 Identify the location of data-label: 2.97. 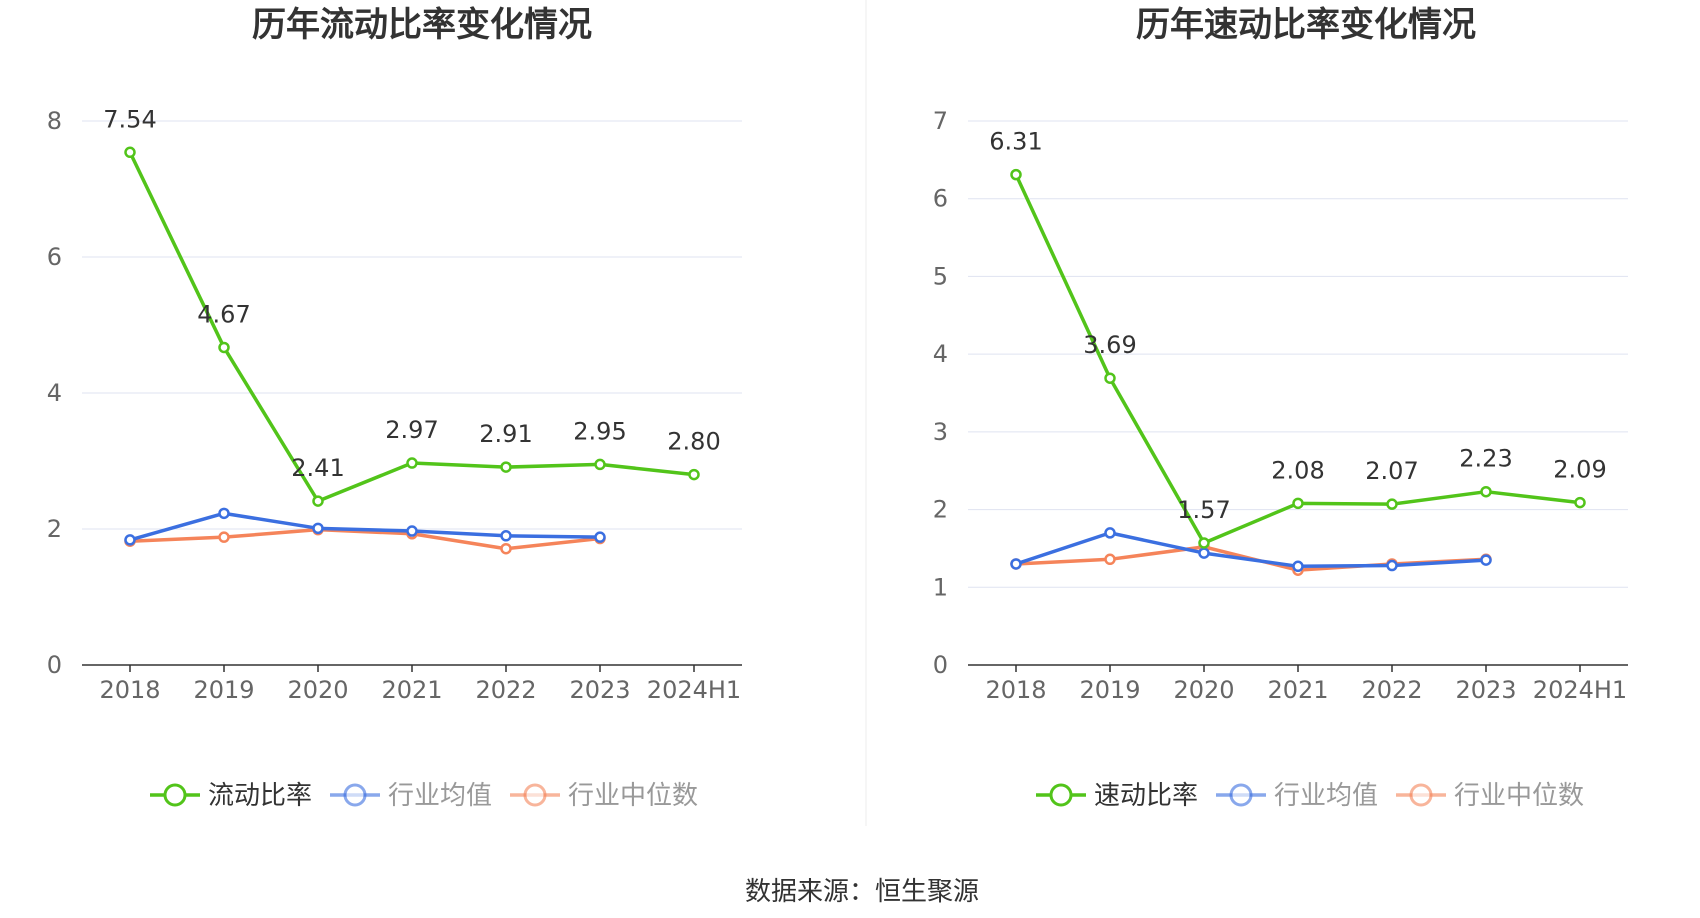
(411, 430).